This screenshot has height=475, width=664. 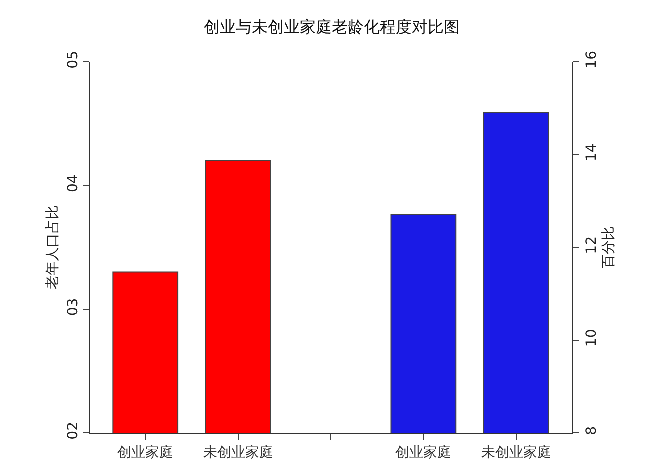 I want to click on y2-tick-label: 8, so click(x=592, y=431).